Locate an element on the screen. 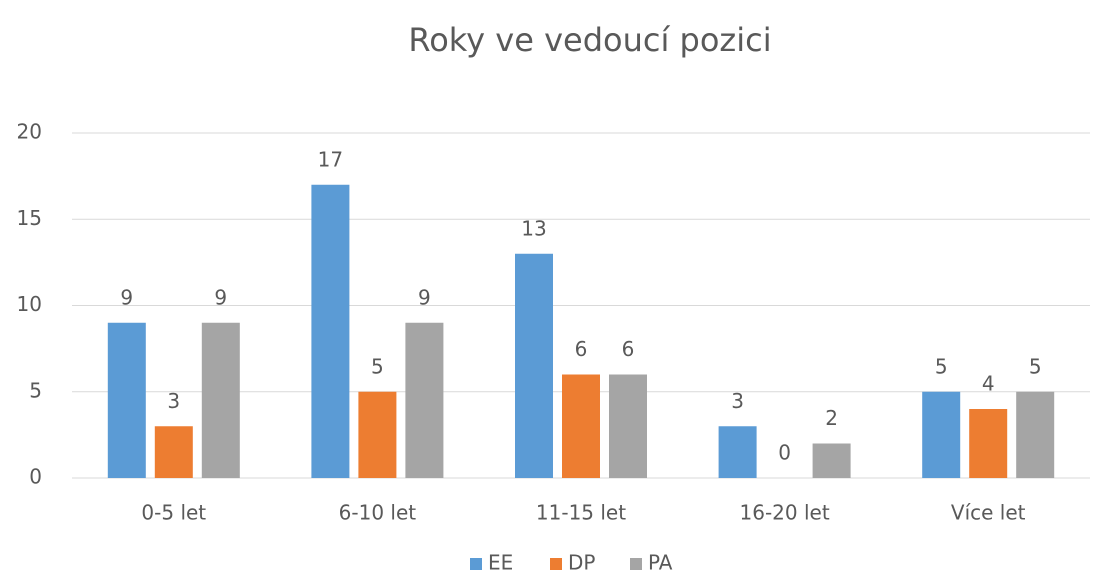 The height and width of the screenshot is (581, 1102). data-label: 17 is located at coordinates (330, 159).